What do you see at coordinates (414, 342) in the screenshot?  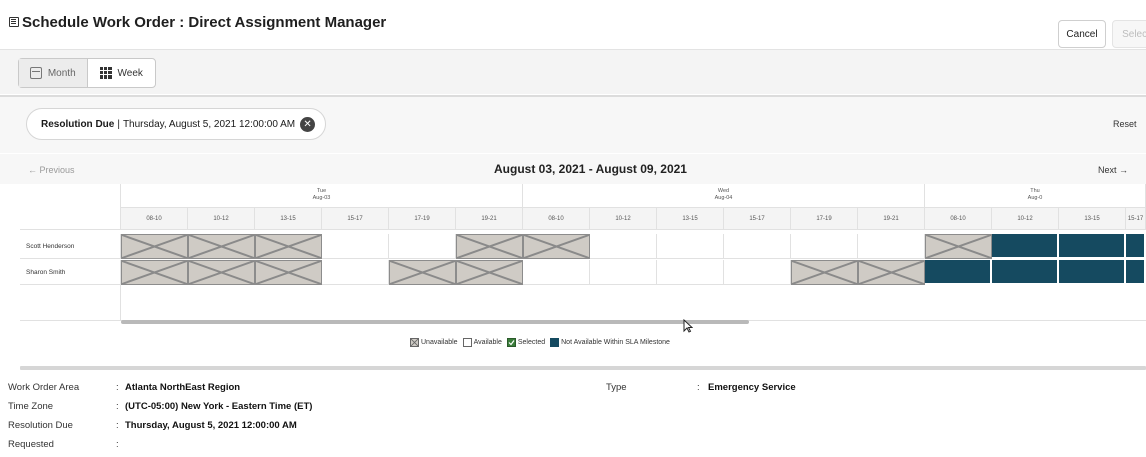 I see `unavailable-swatch` at bounding box center [414, 342].